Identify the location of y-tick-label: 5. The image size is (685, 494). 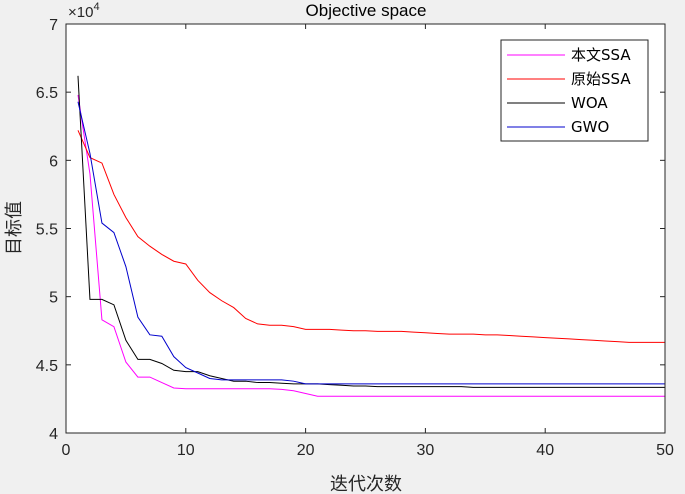
(53, 298).